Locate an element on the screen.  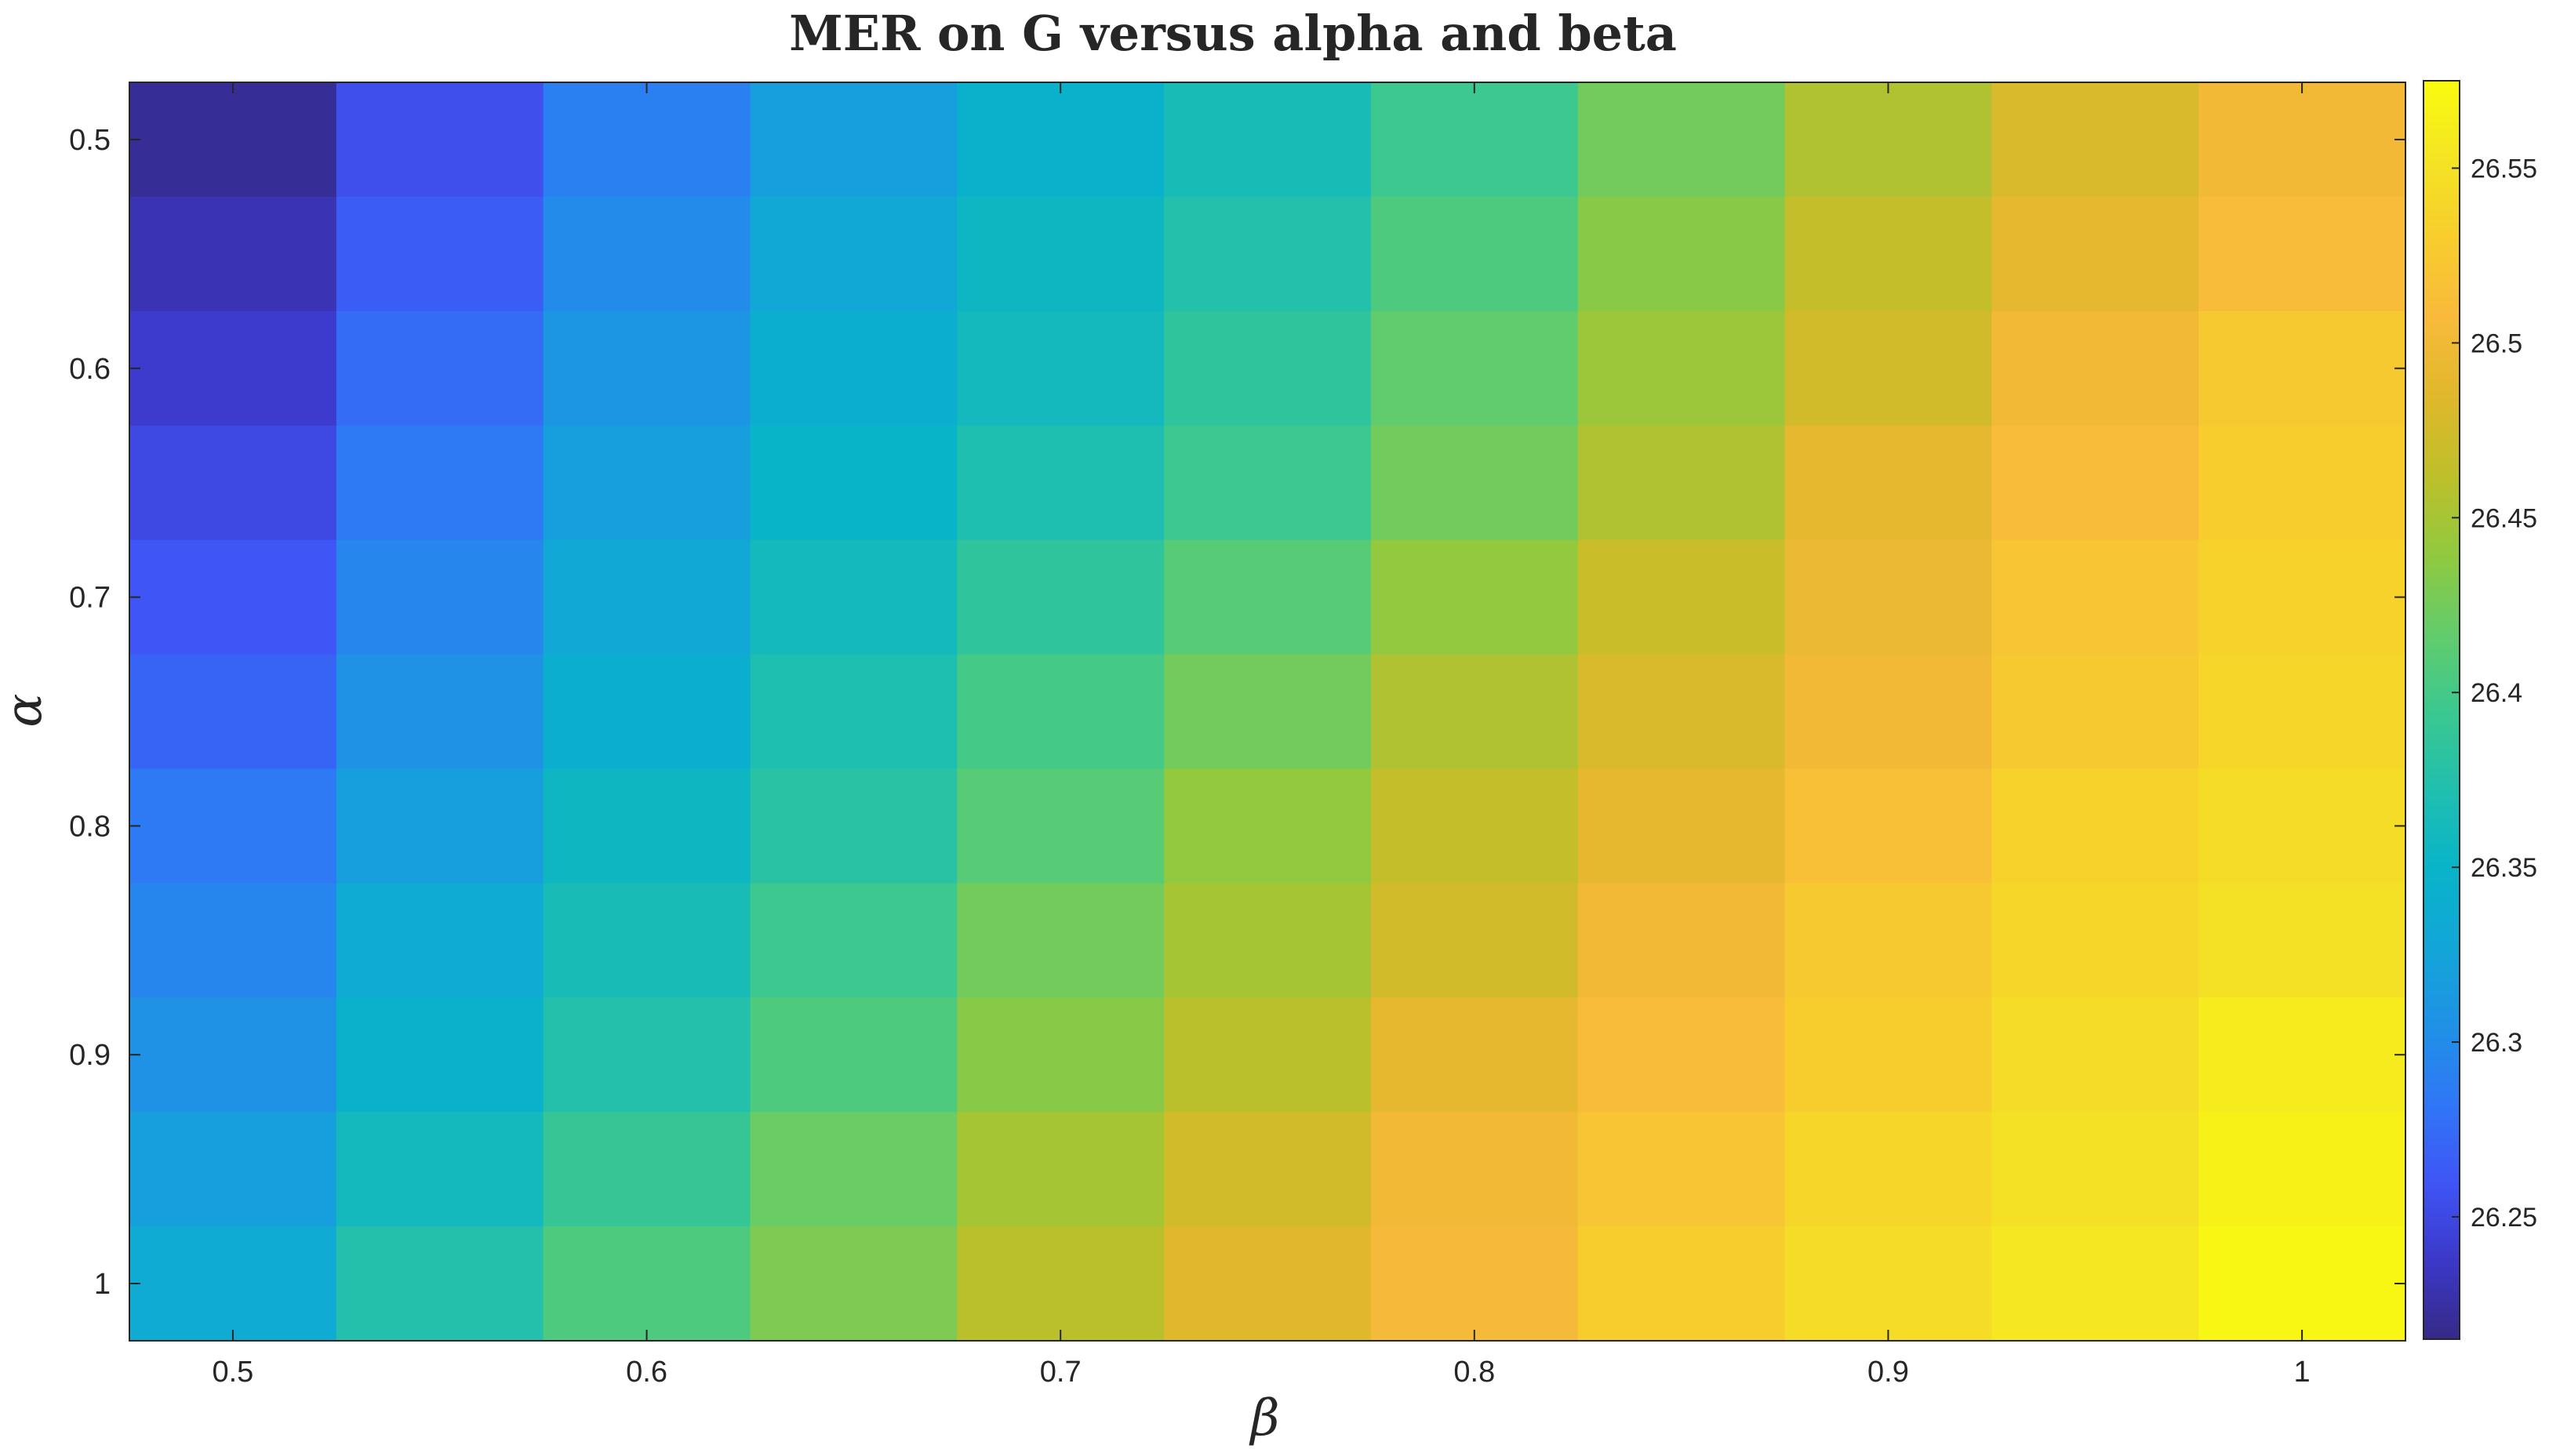
x-tick-label: 0.5 is located at coordinates (232, 1372).